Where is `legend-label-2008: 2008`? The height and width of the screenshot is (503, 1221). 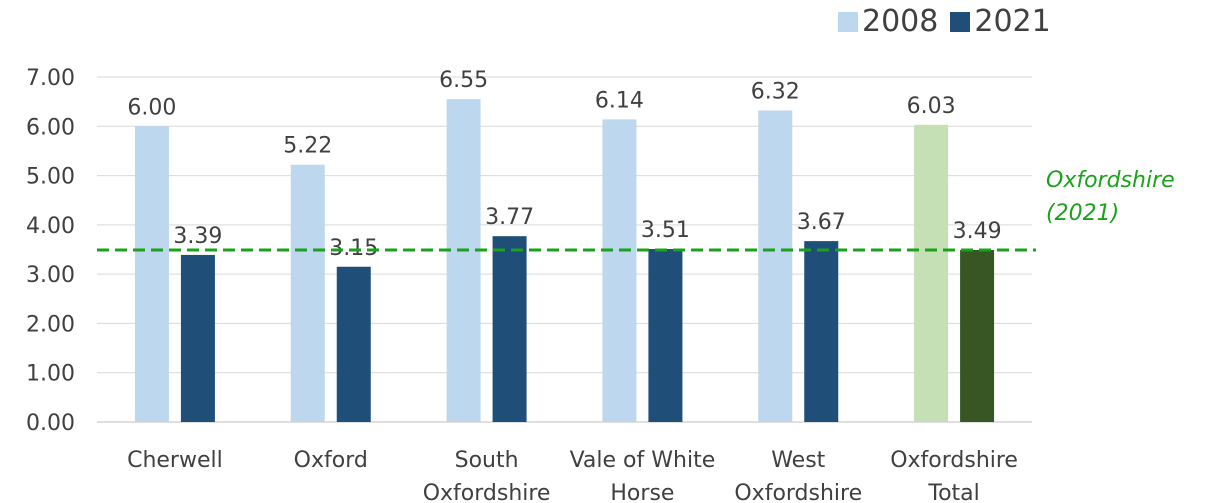
legend-label-2008: 2008 is located at coordinates (900, 21).